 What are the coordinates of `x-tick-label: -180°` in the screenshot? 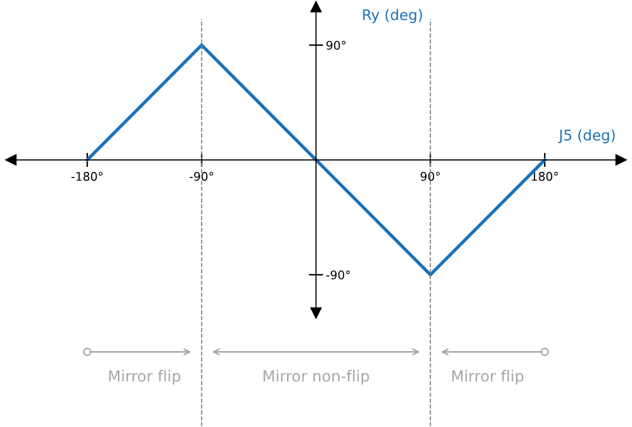 It's located at (86, 176).